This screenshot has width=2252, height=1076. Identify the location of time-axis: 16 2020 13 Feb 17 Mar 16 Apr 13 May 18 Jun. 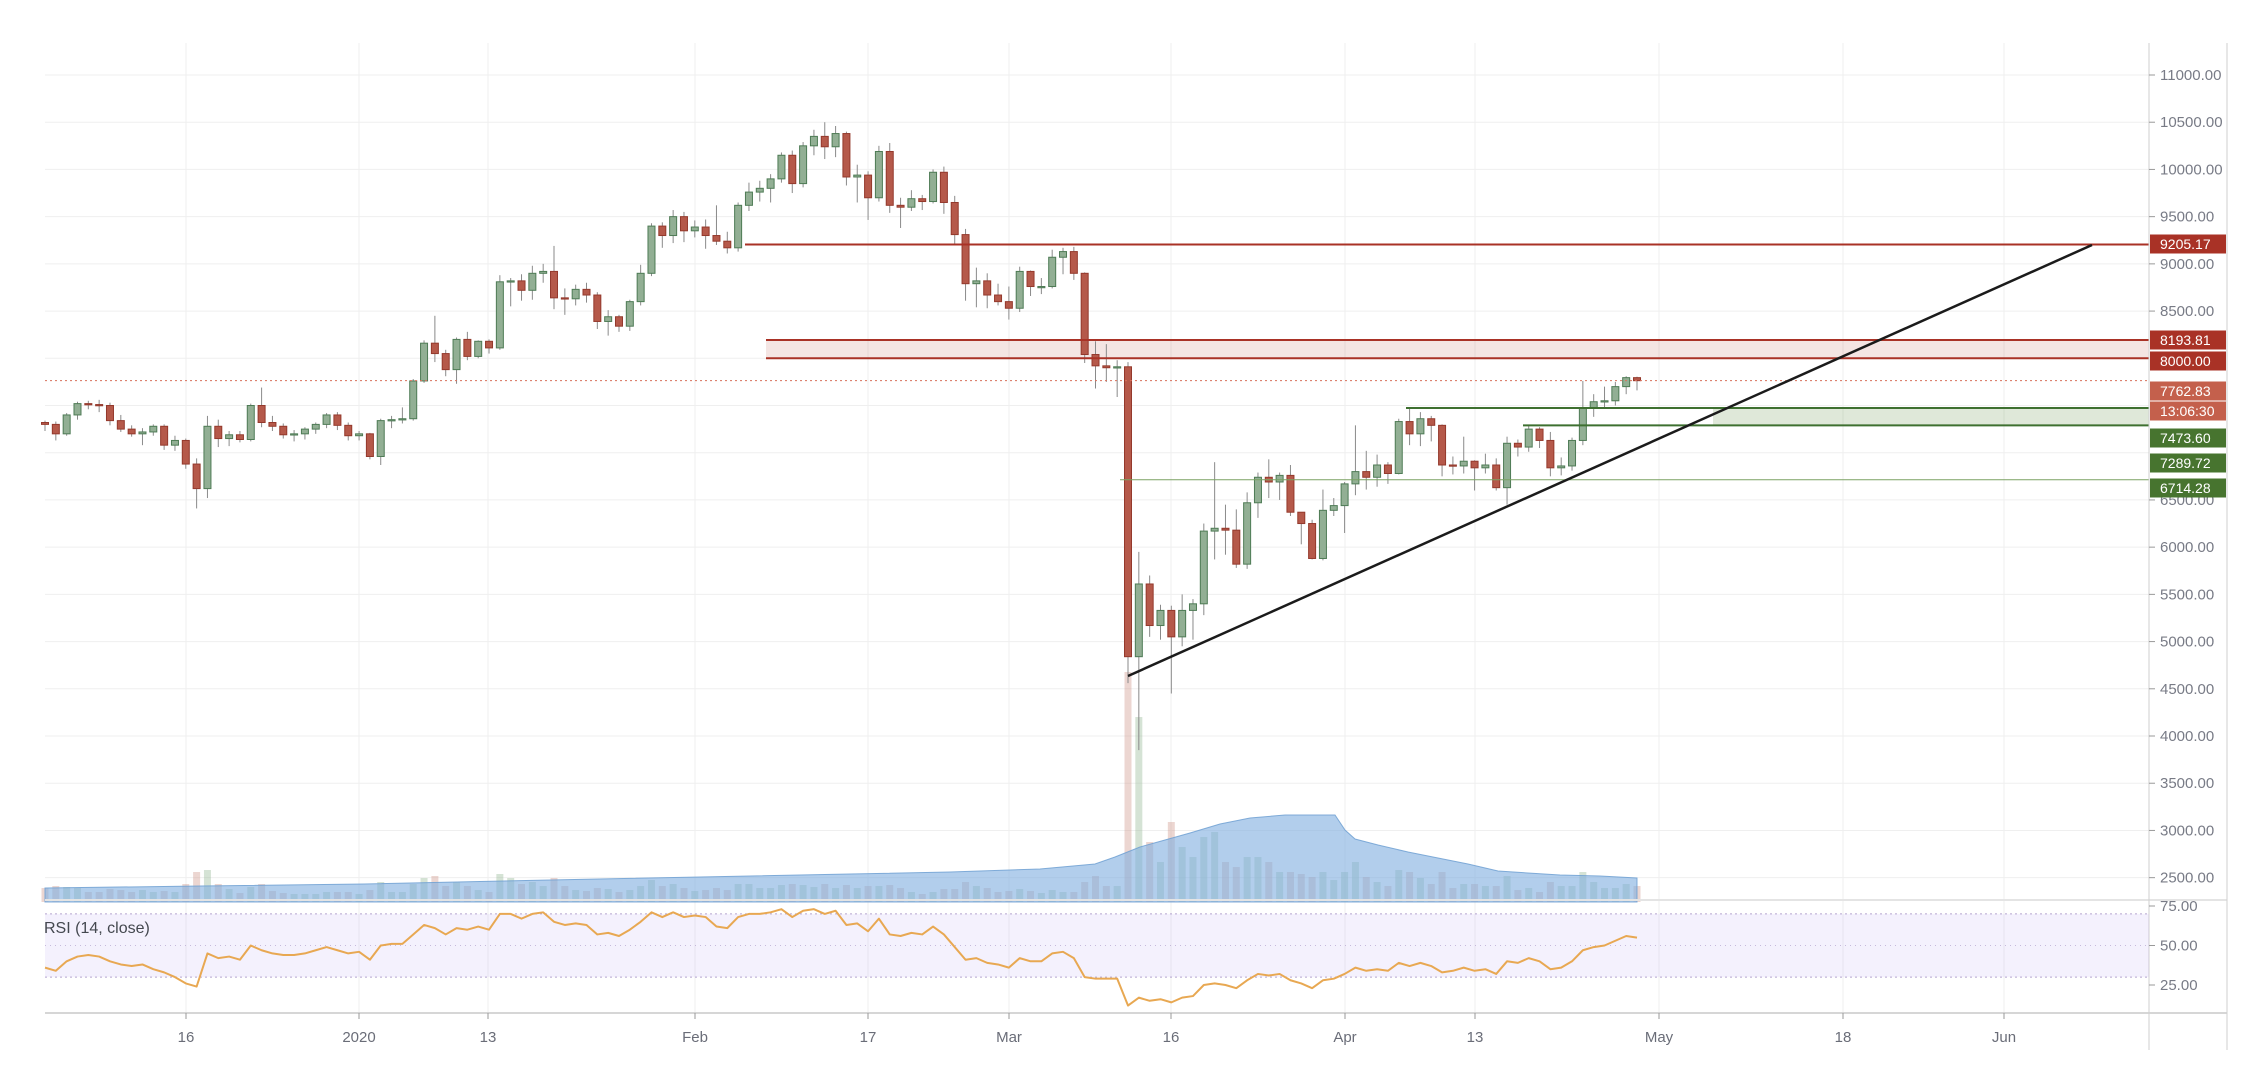
(1097, 1029).